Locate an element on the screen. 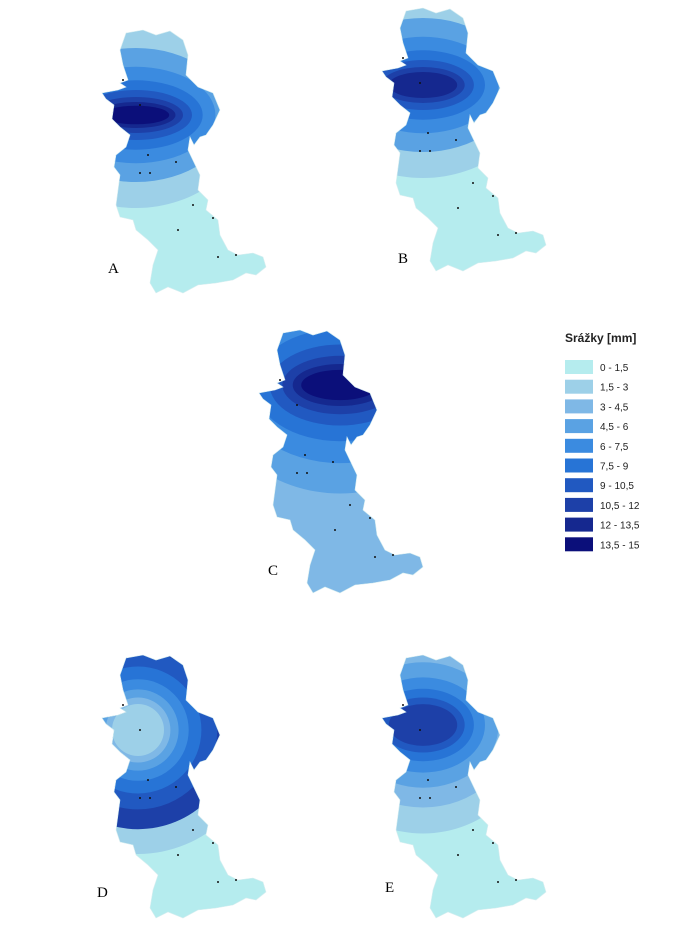  map-panel-d is located at coordinates (184, 786).